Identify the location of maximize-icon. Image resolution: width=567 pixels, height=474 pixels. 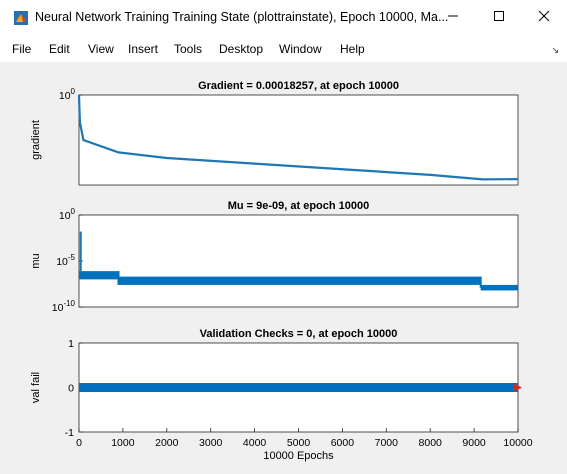
(499, 18).